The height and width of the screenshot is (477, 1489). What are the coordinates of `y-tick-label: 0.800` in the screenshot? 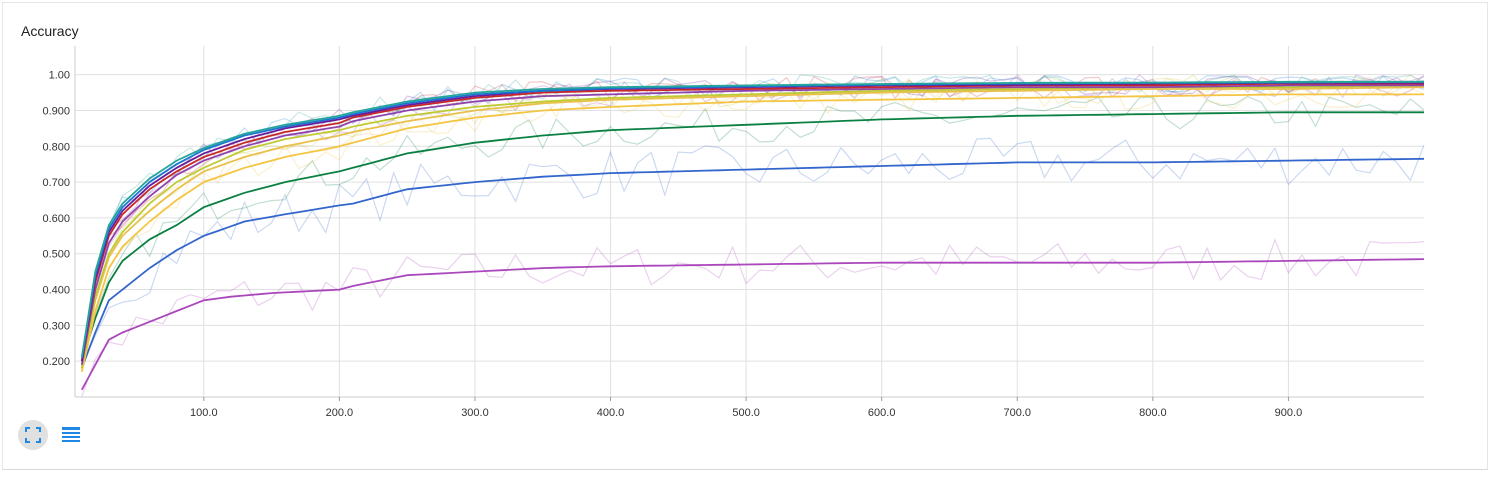 It's located at (56, 147).